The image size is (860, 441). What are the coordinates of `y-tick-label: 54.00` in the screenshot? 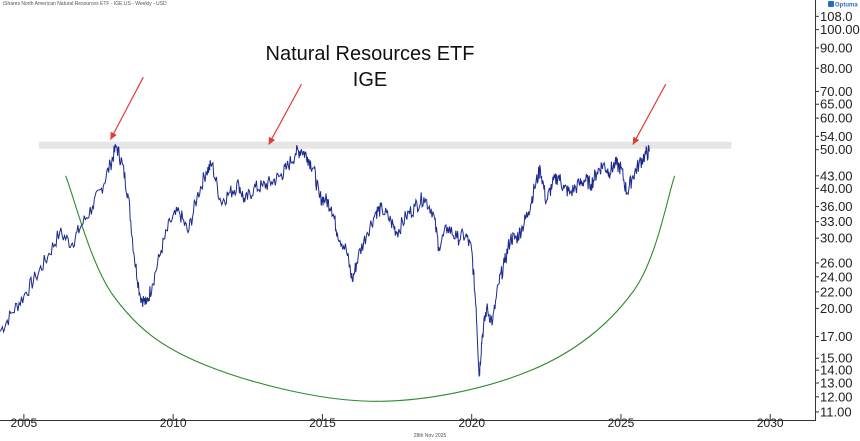 It's located at (836, 136).